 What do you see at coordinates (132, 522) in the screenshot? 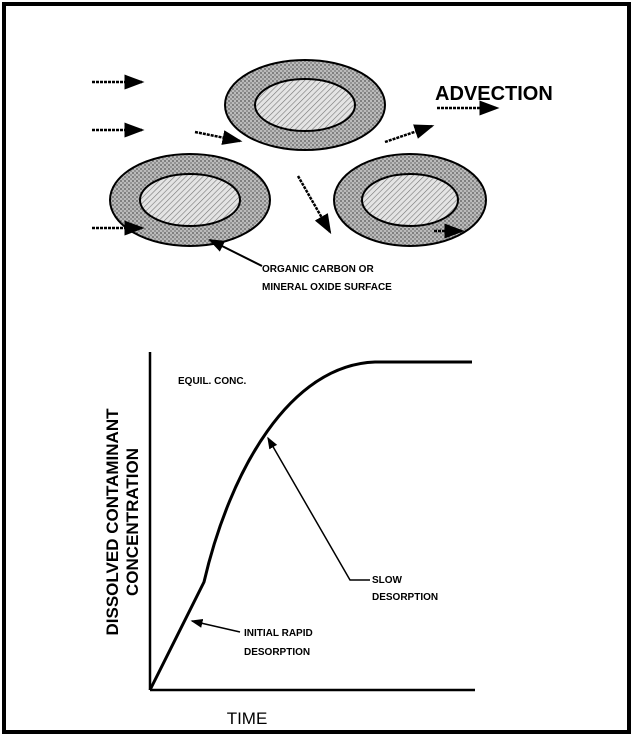
I see `y-axis-label: CONCENTRATION` at bounding box center [132, 522].